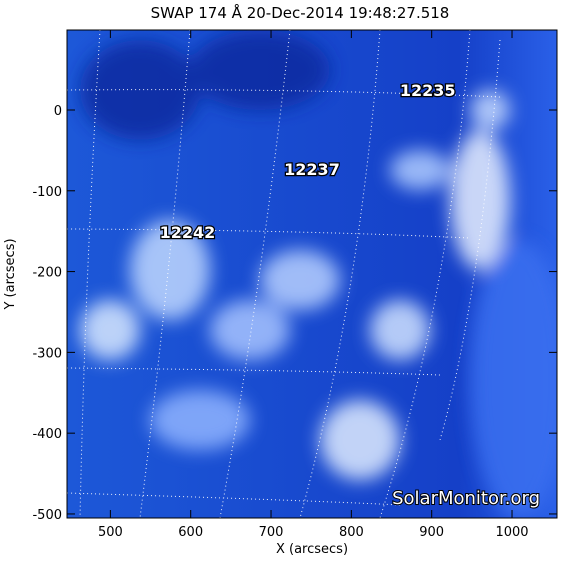 This screenshot has width=564, height=568. Describe the element at coordinates (47, 515) in the screenshot. I see `y-tick-label: -500` at that location.